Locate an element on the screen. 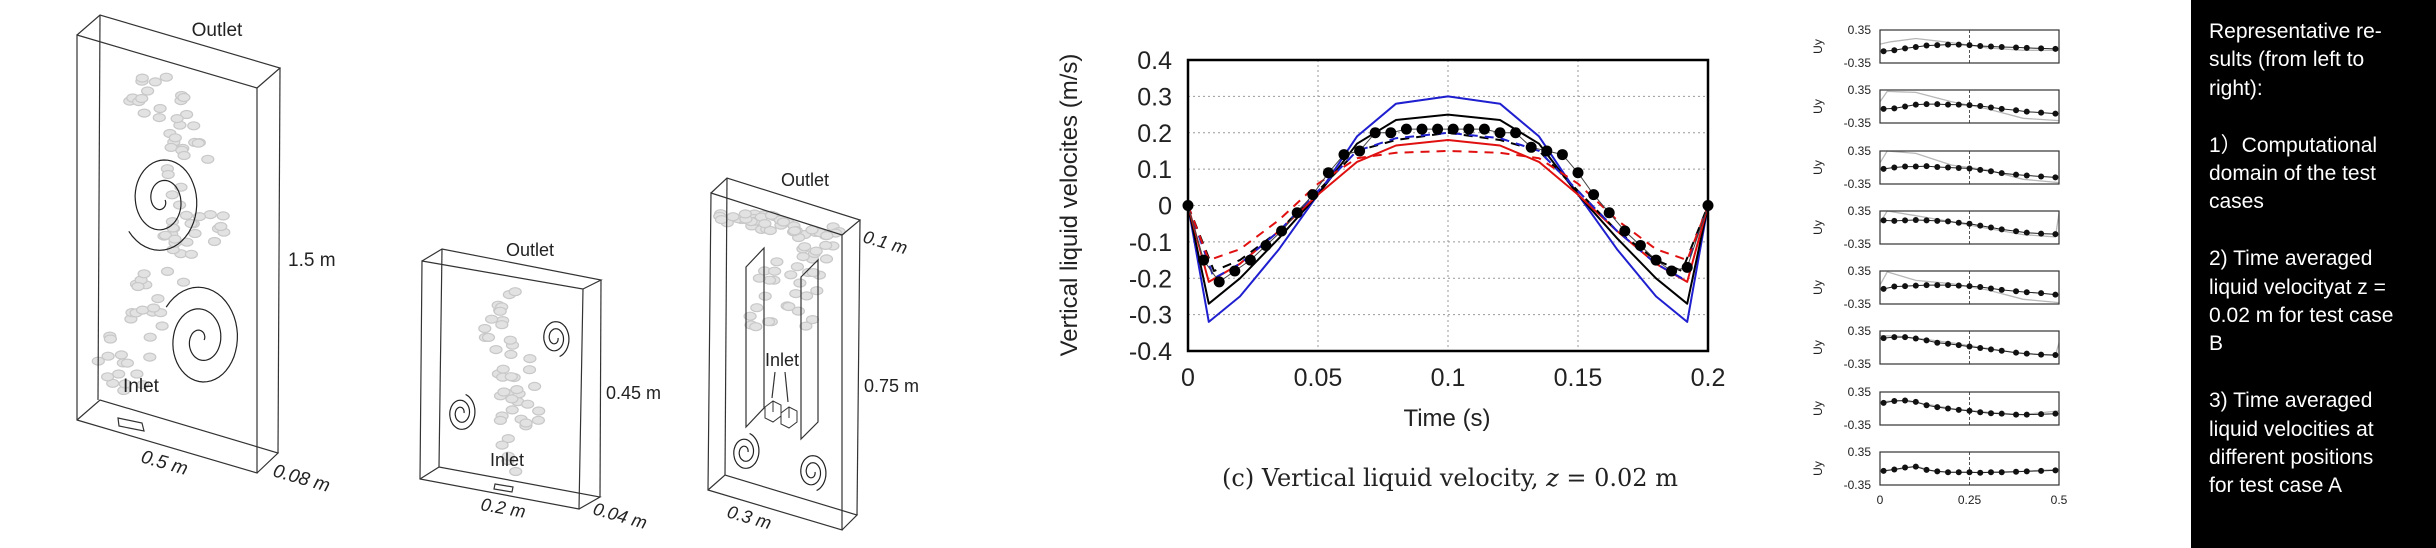  y-tick-label: -0.3 is located at coordinates (1150, 316).